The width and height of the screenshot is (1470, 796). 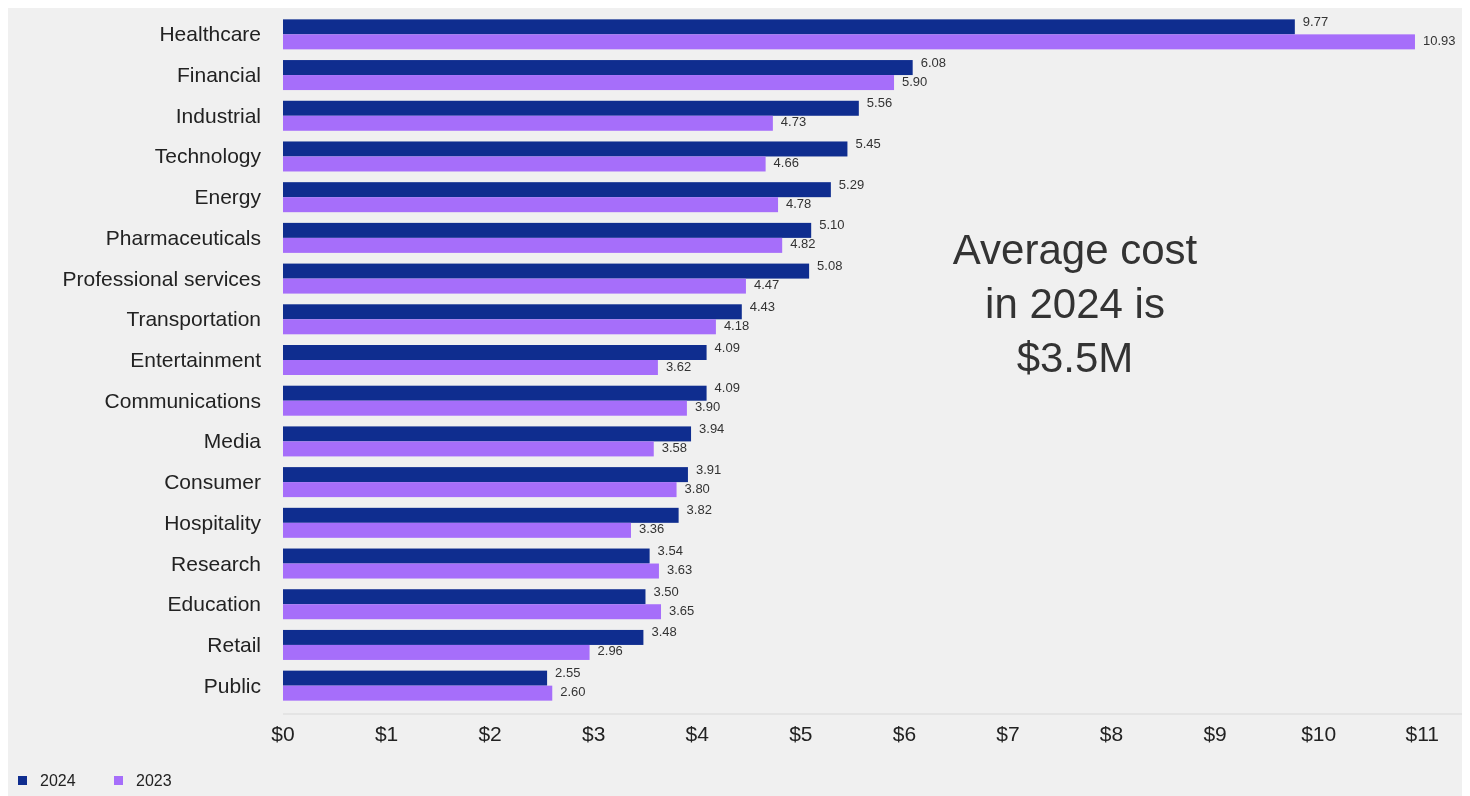 I want to click on data-label: 3.63, so click(x=679, y=570).